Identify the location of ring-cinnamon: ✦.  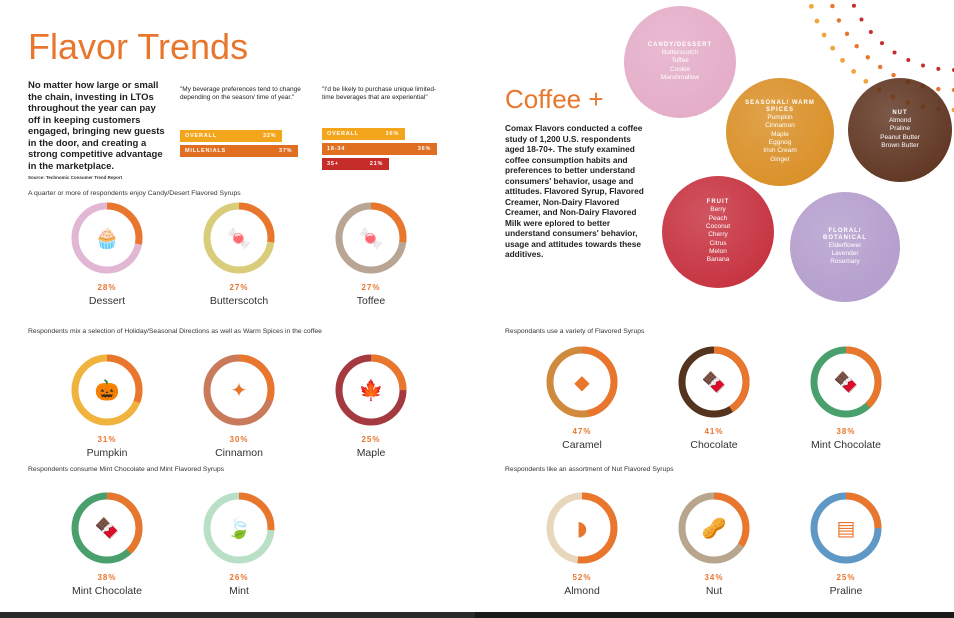
(239, 390).